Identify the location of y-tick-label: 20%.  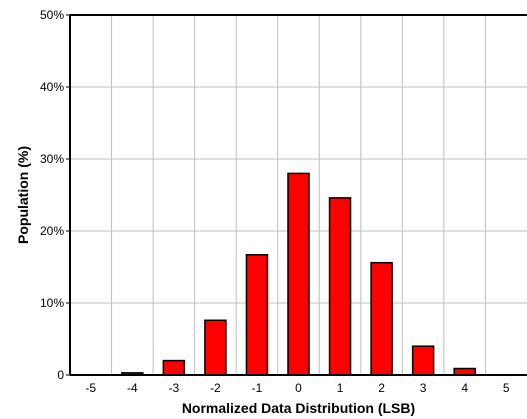
(52, 231).